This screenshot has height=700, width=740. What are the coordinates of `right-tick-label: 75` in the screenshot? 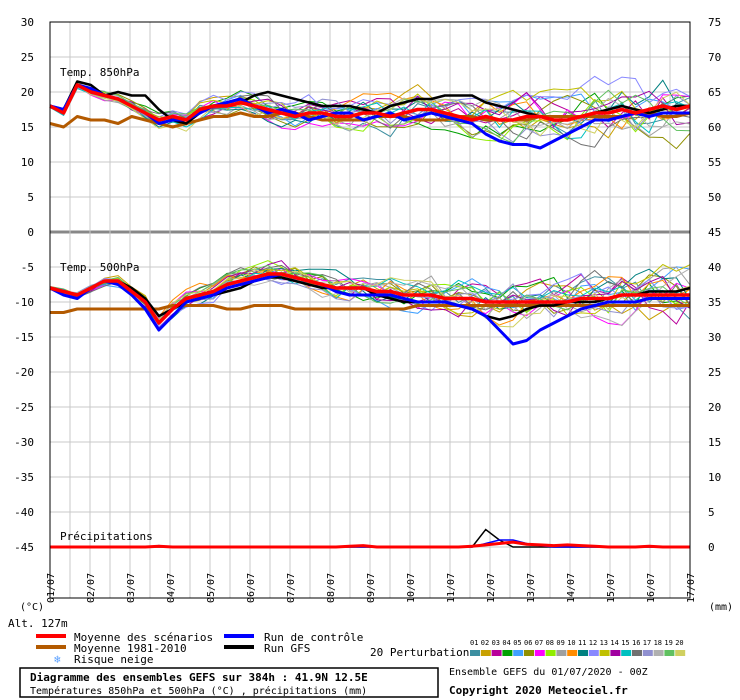 It's located at (714, 22).